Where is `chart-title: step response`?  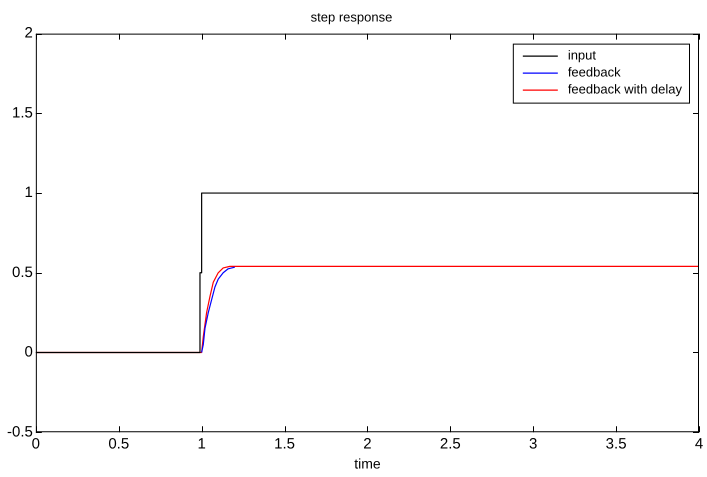 chart-title: step response is located at coordinates (351, 16).